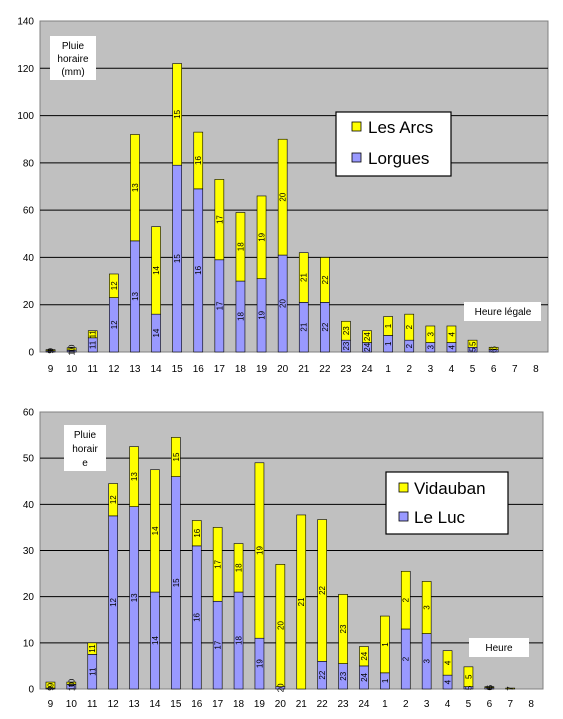 The width and height of the screenshot is (563, 719). I want to click on x-tick-label: 1, so click(385, 704).